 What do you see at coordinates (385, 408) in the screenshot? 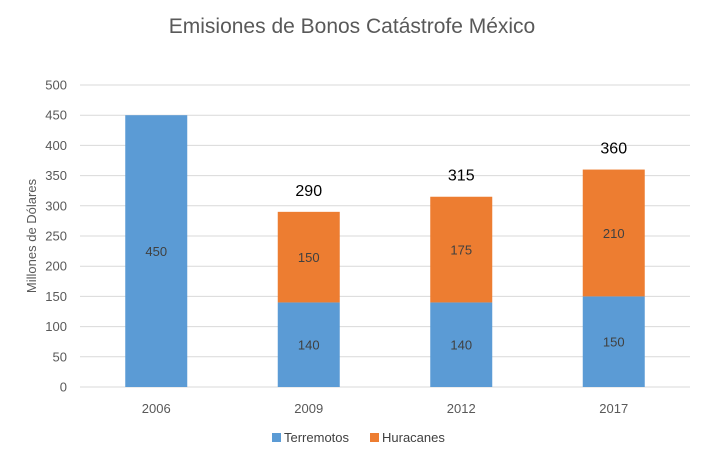
I see `x-axis-ticks: 2006 2009 2012 2017` at bounding box center [385, 408].